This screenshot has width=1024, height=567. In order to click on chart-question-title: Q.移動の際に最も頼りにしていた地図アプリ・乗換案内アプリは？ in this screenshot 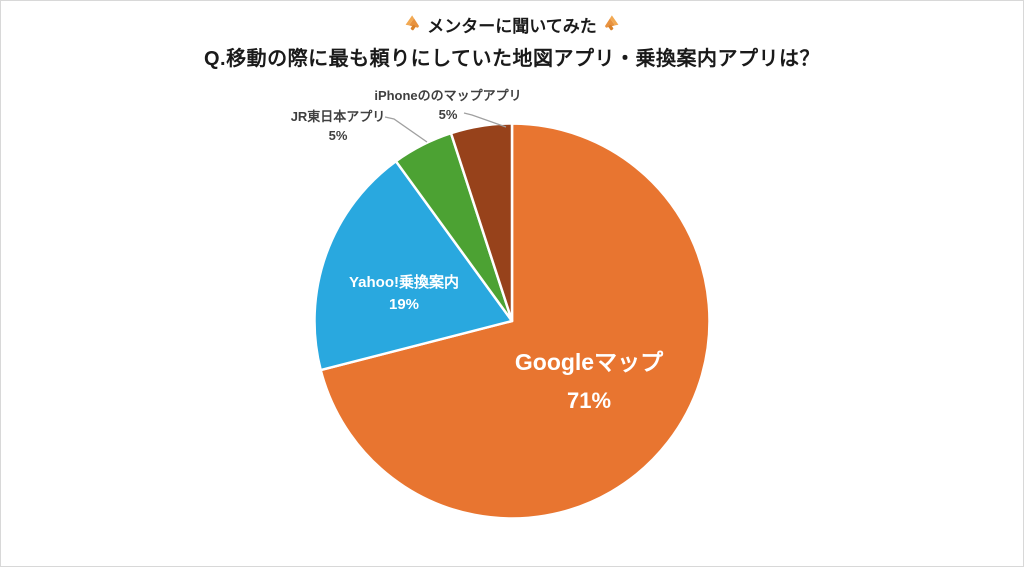, I will do `click(511, 59)`.